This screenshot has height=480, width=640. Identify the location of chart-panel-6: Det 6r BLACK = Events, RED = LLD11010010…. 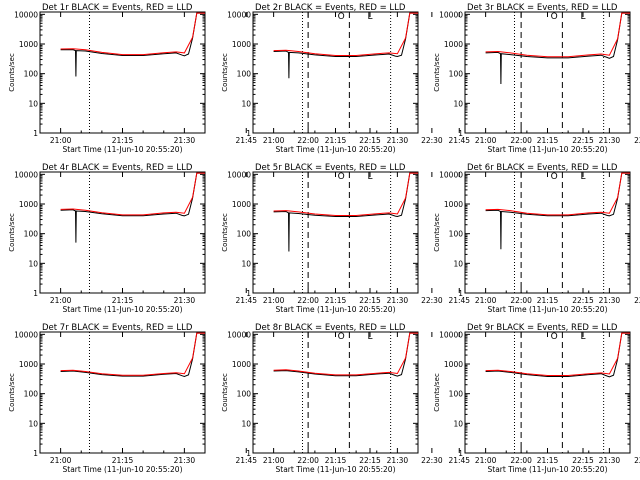
(536, 238).